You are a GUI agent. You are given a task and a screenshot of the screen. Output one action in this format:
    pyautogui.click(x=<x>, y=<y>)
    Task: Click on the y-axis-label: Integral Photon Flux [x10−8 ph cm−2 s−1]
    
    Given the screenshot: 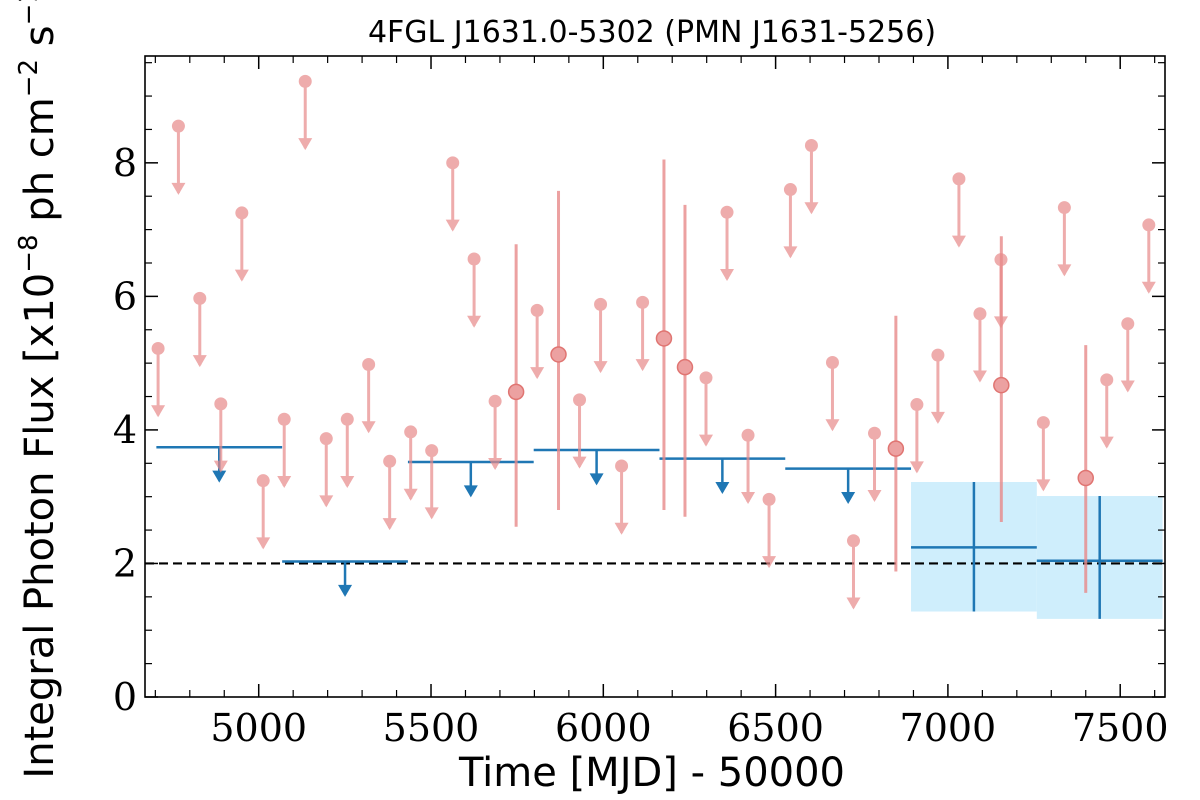 What is the action you would take?
    pyautogui.click(x=38, y=389)
    